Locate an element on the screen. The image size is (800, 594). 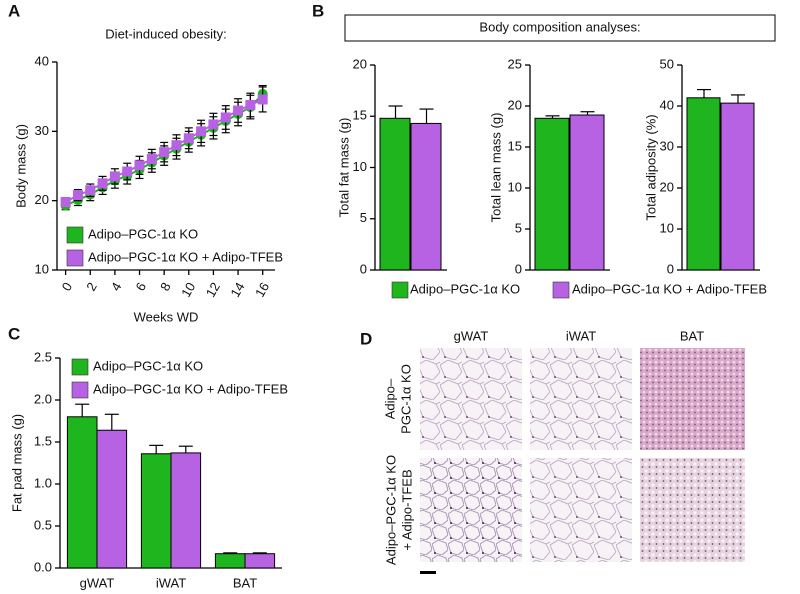
x-tick-label: gWAT is located at coordinates (97, 582).